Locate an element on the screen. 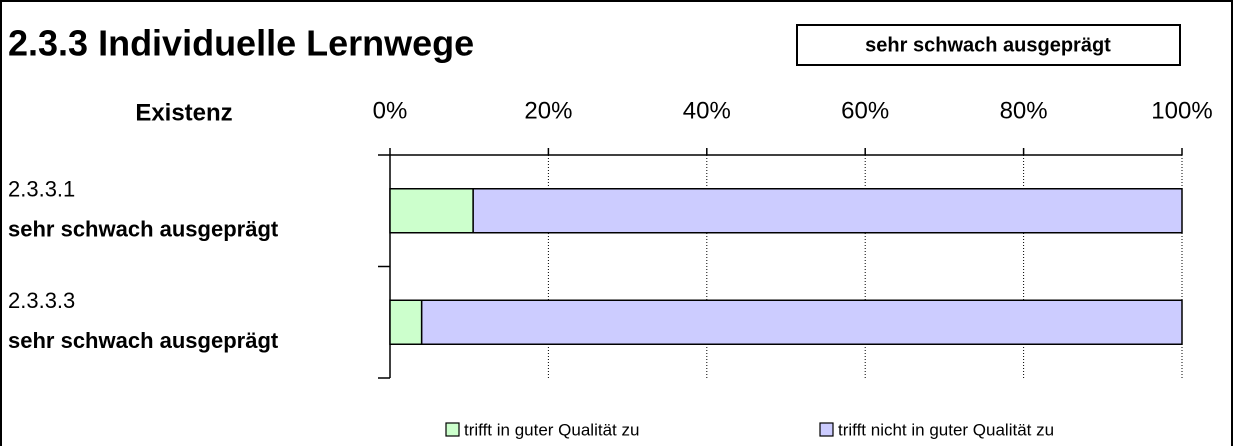 The image size is (1234, 446). category-label: 2.3.3.1 is located at coordinates (41, 189).